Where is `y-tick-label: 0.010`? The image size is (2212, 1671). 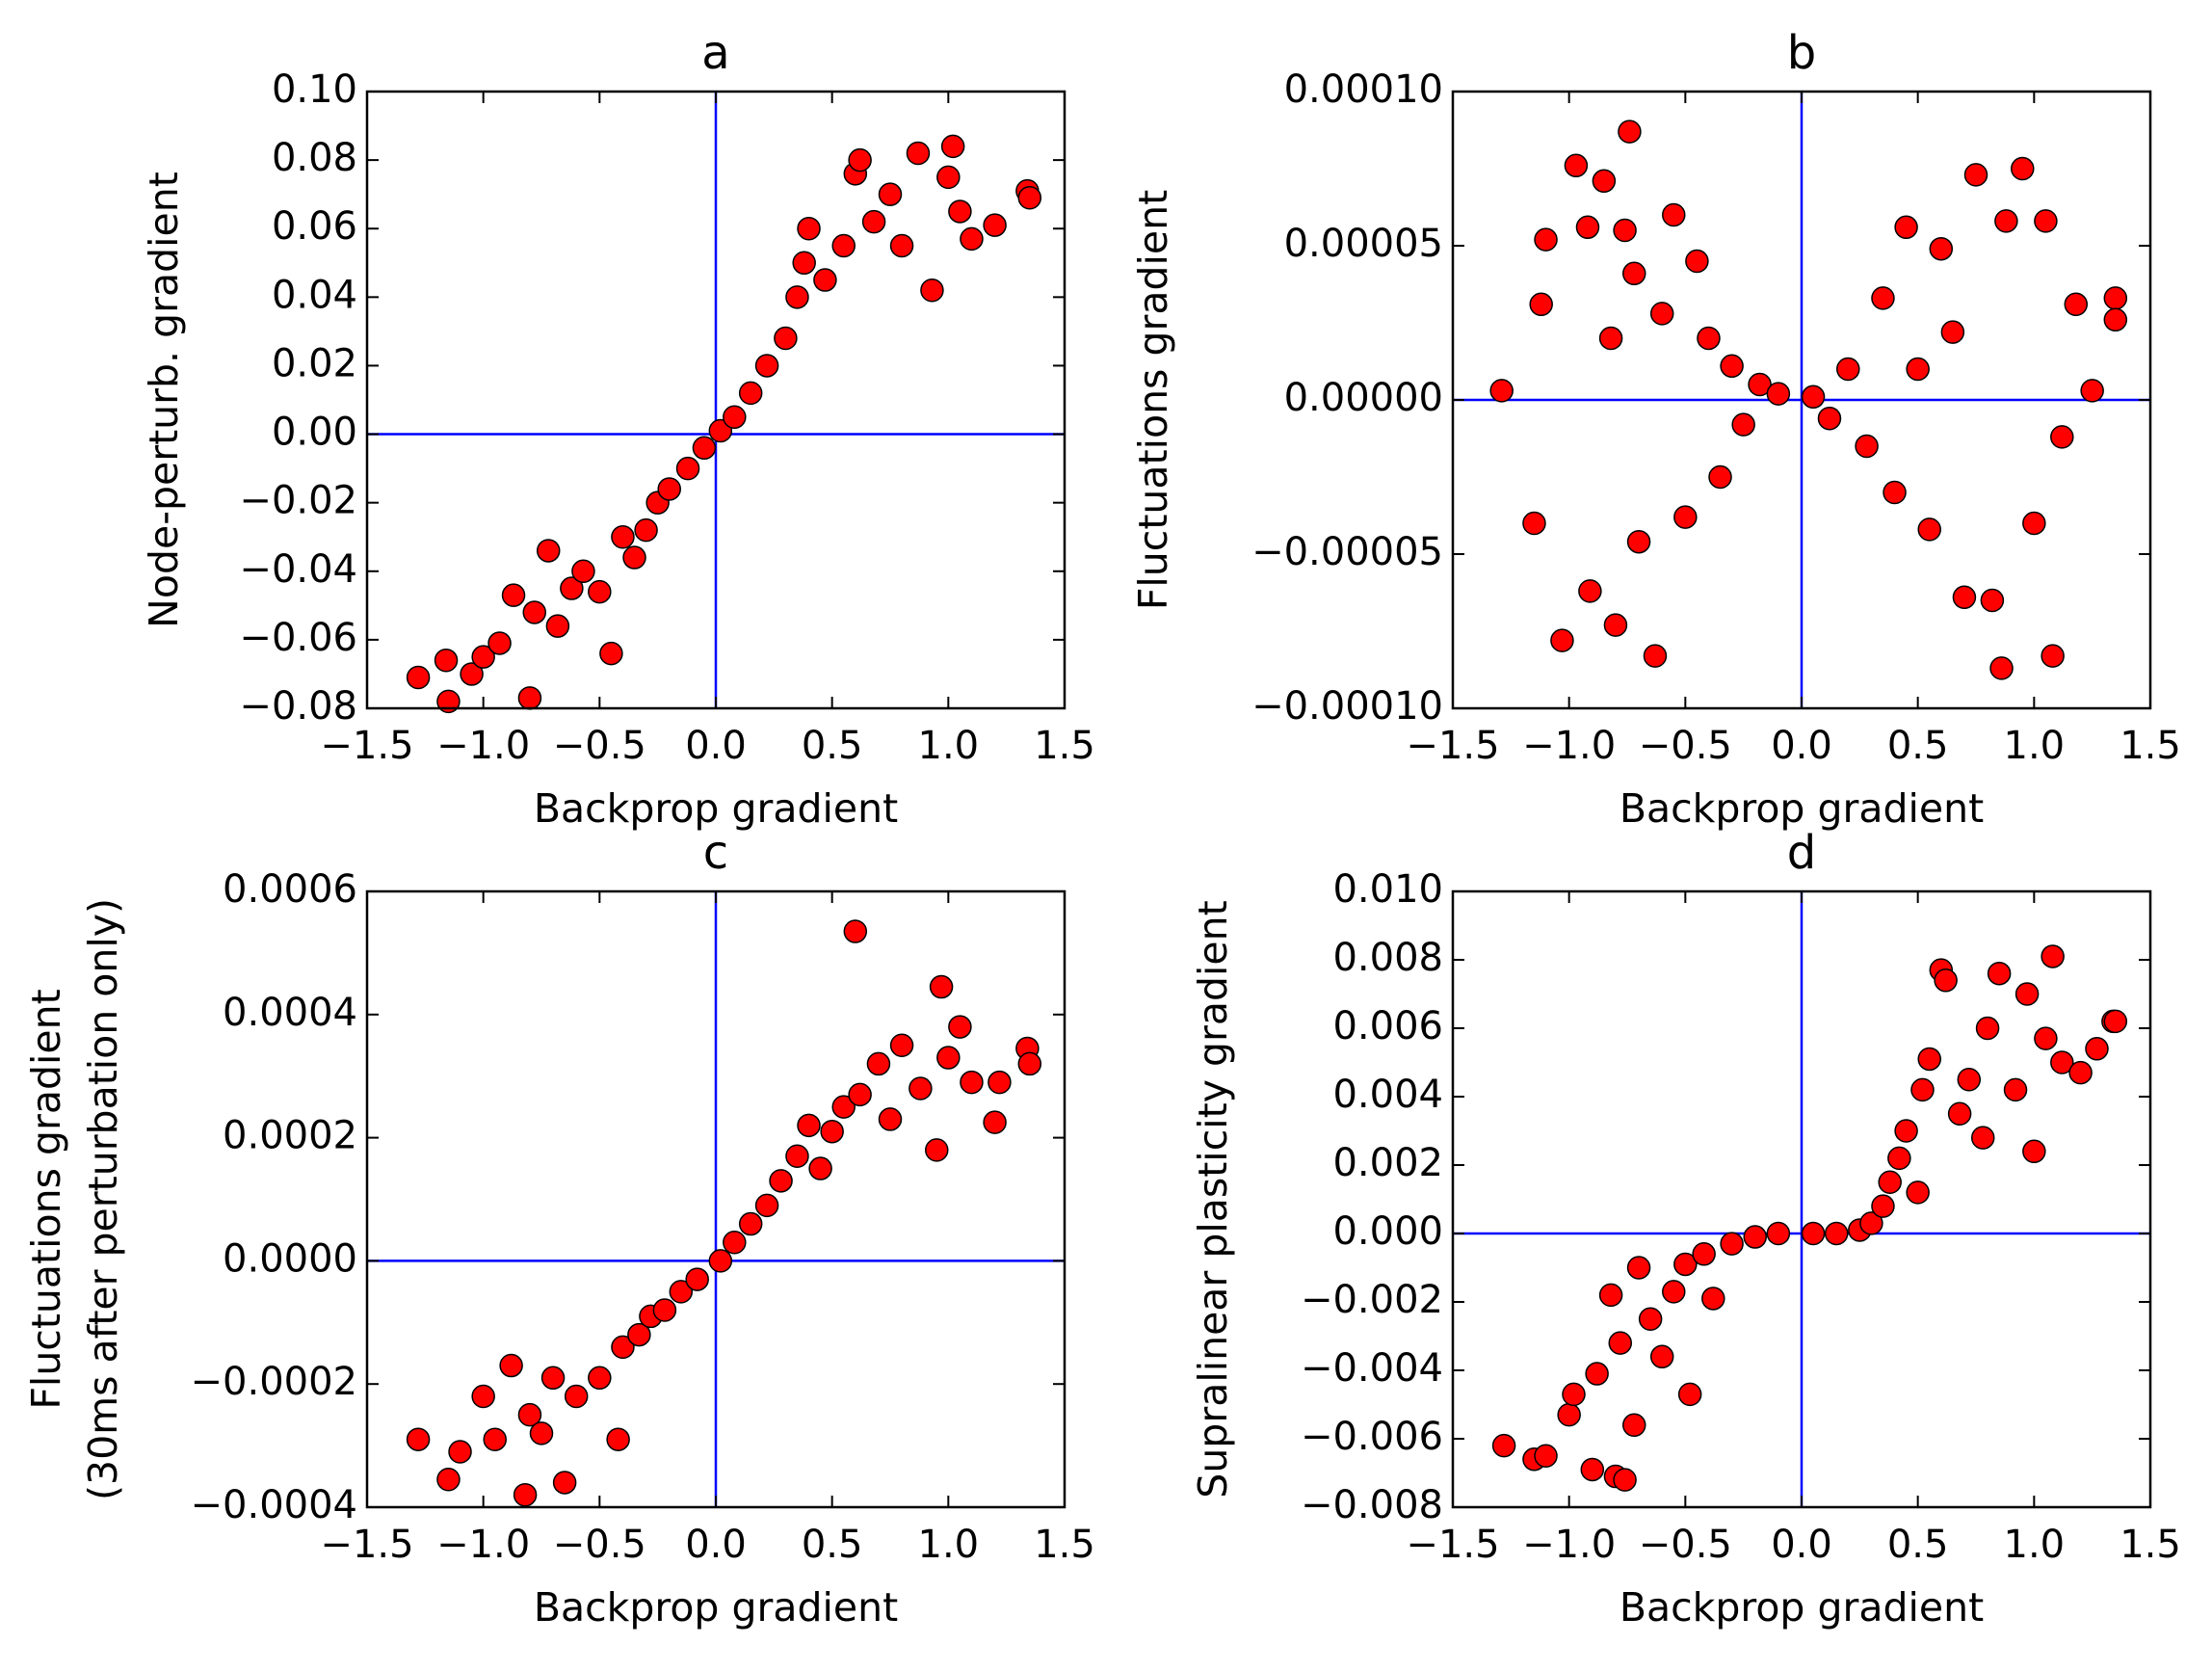
y-tick-label: 0.010 is located at coordinates (1387, 889).